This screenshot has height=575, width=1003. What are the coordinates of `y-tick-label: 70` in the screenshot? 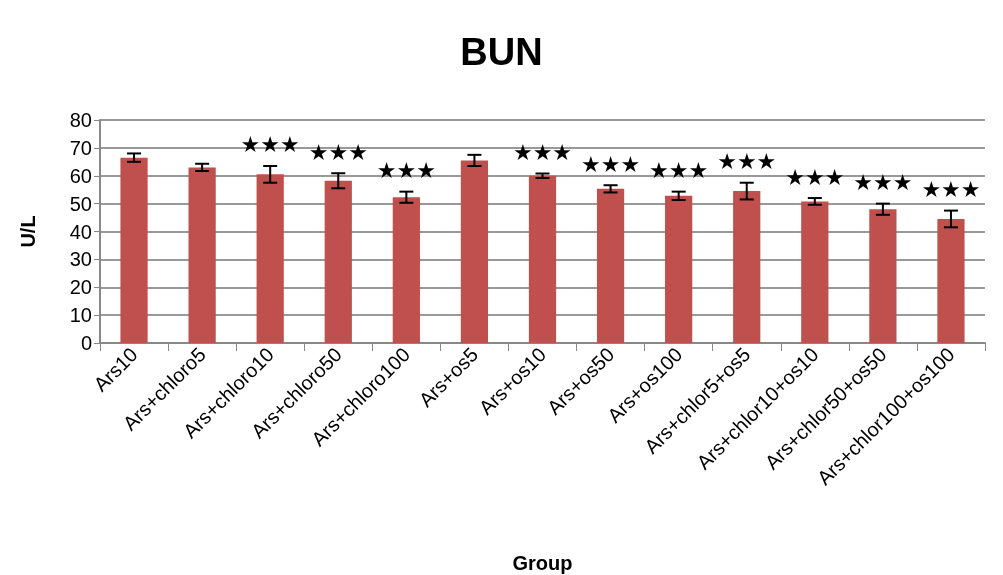 It's located at (80, 147).